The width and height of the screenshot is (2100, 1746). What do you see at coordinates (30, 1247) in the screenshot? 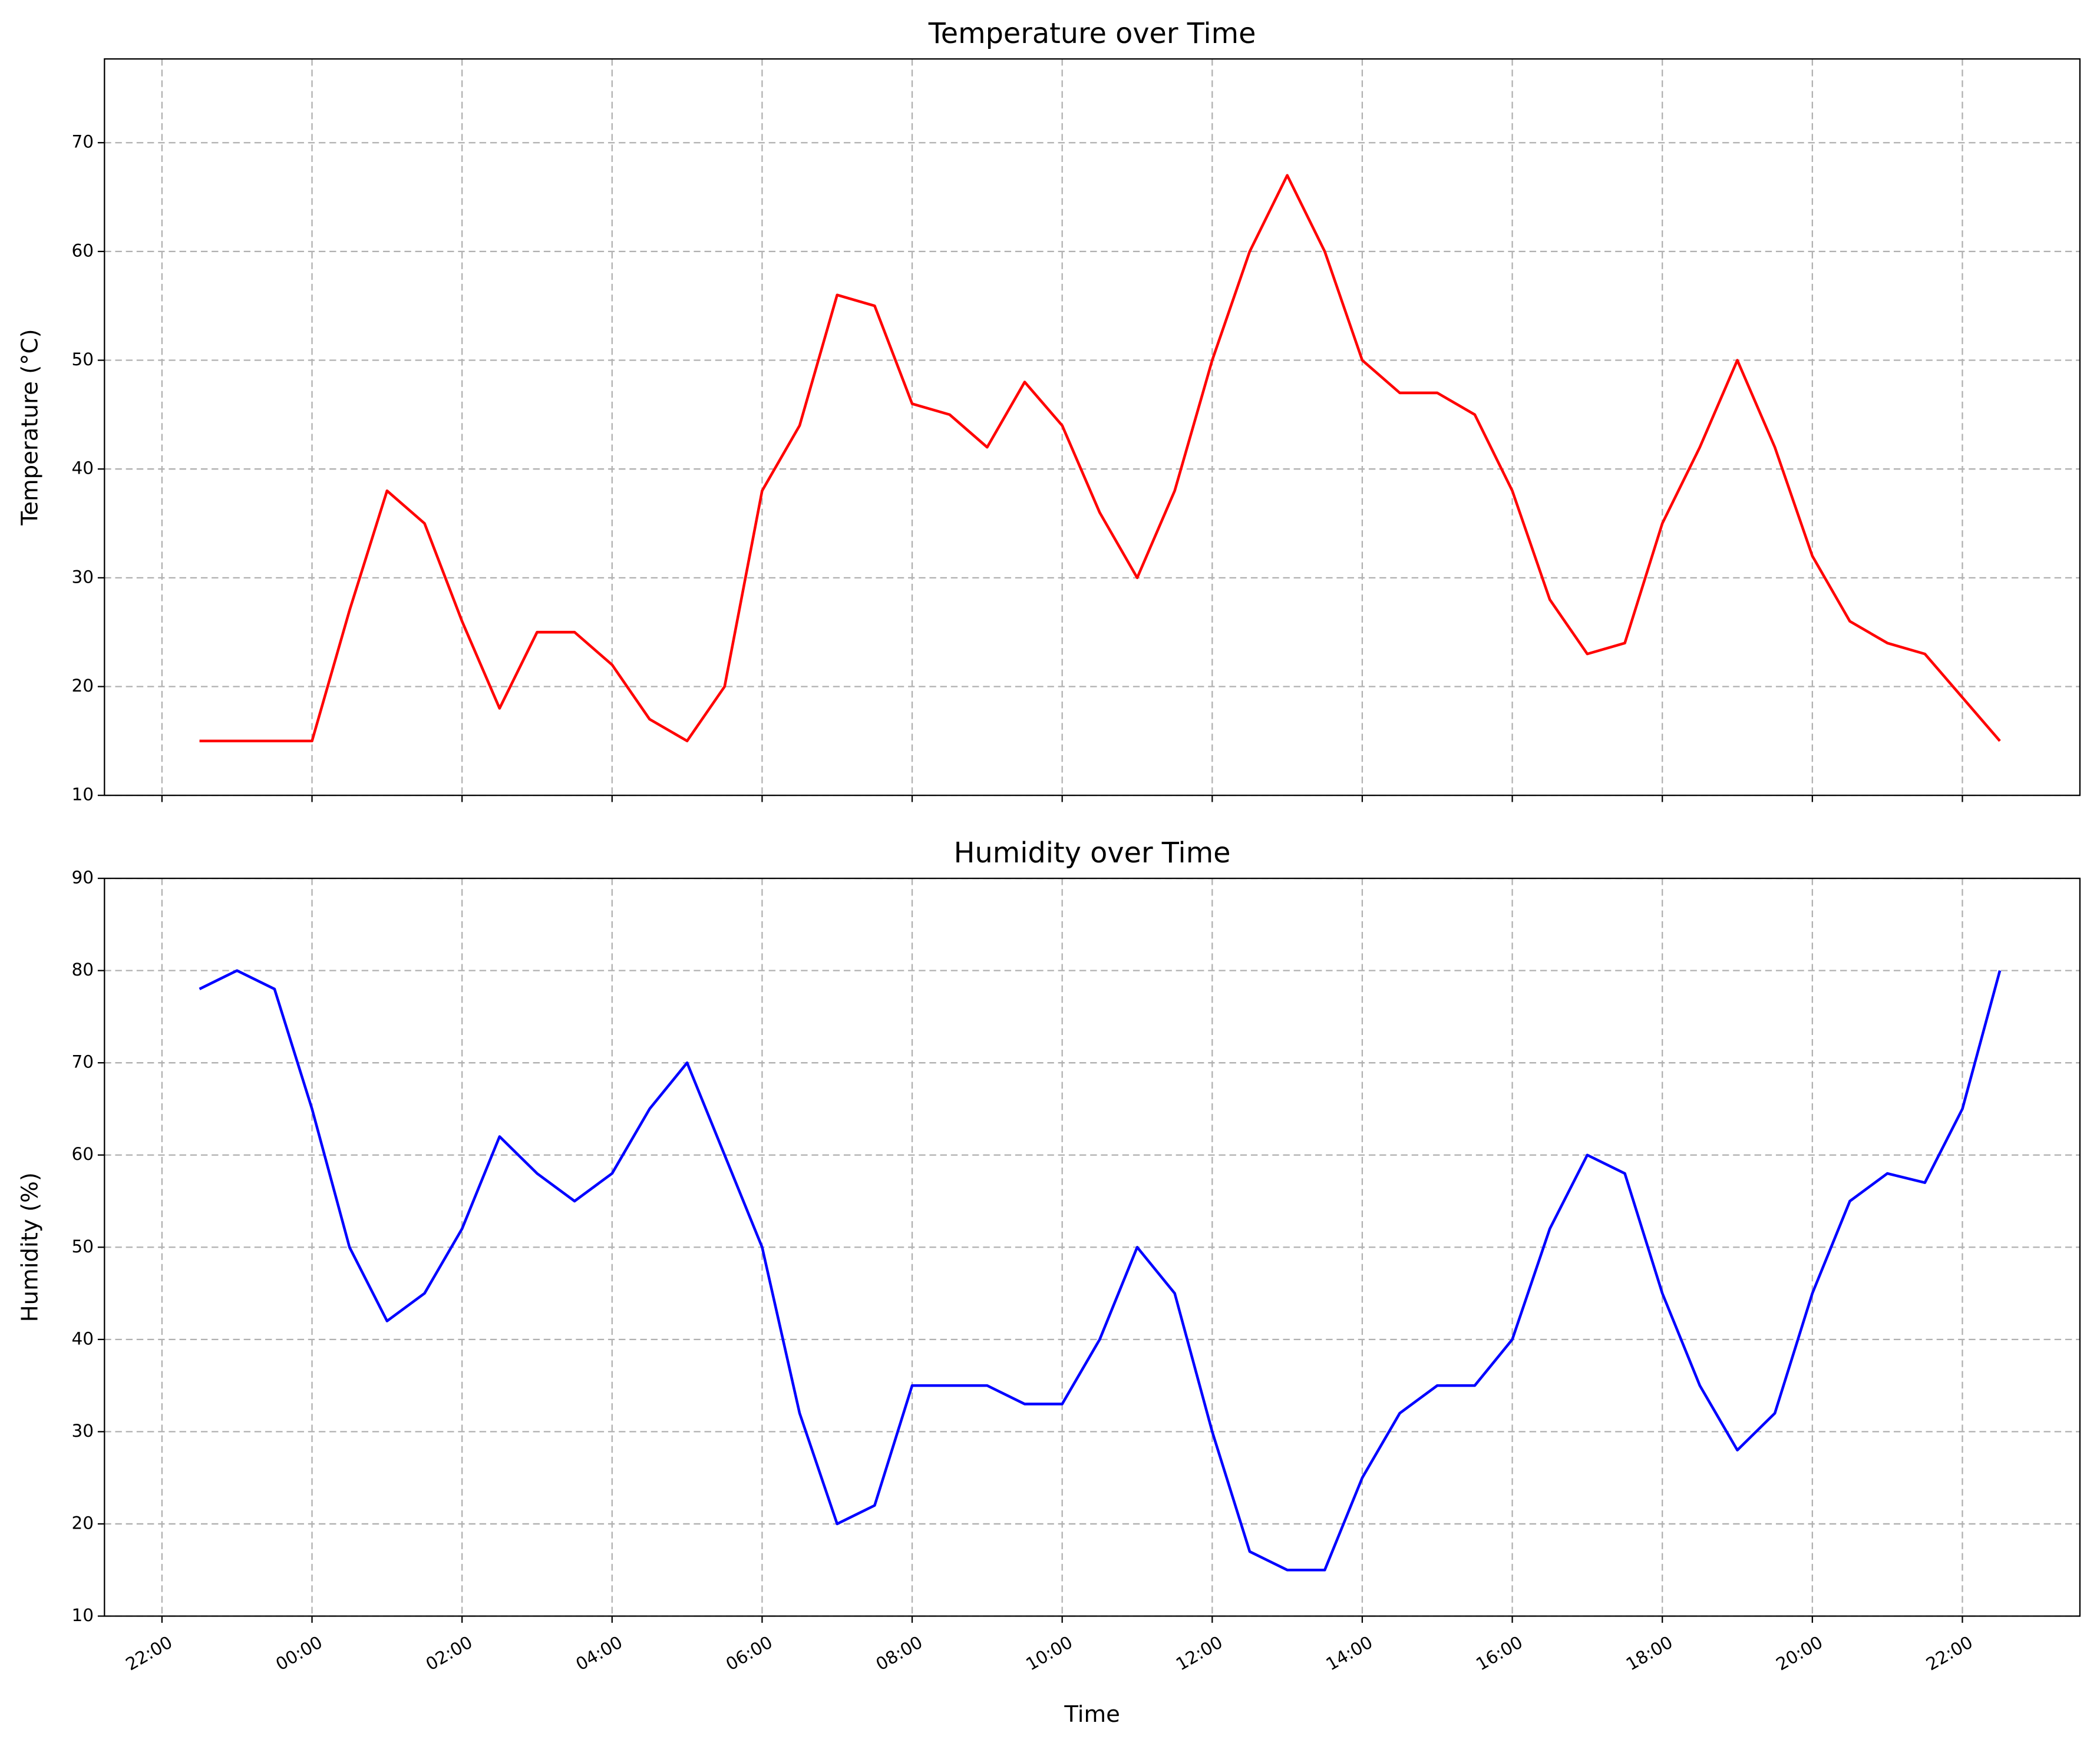
I see `y-axis-label: Humidity (%)` at bounding box center [30, 1247].